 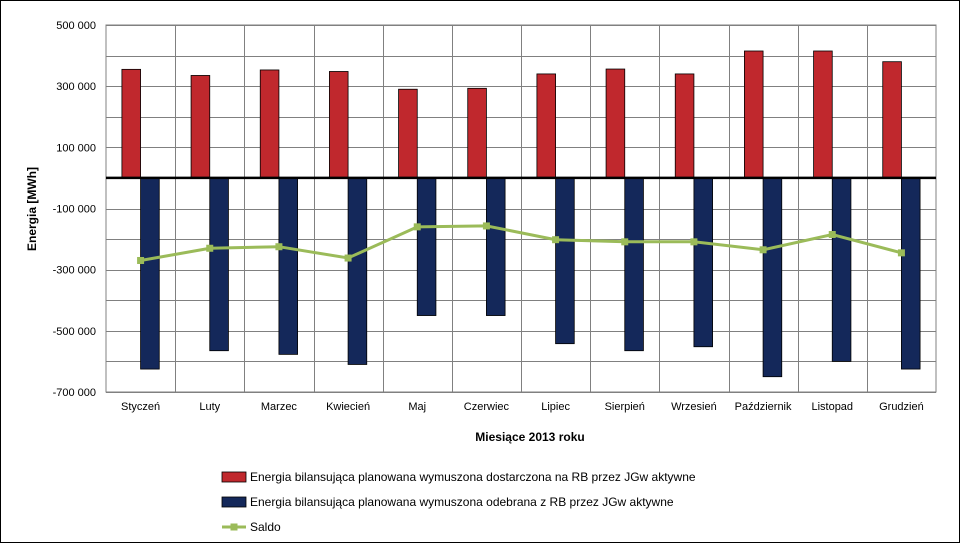 I want to click on y-tick-label: -500 000, so click(x=74, y=332).